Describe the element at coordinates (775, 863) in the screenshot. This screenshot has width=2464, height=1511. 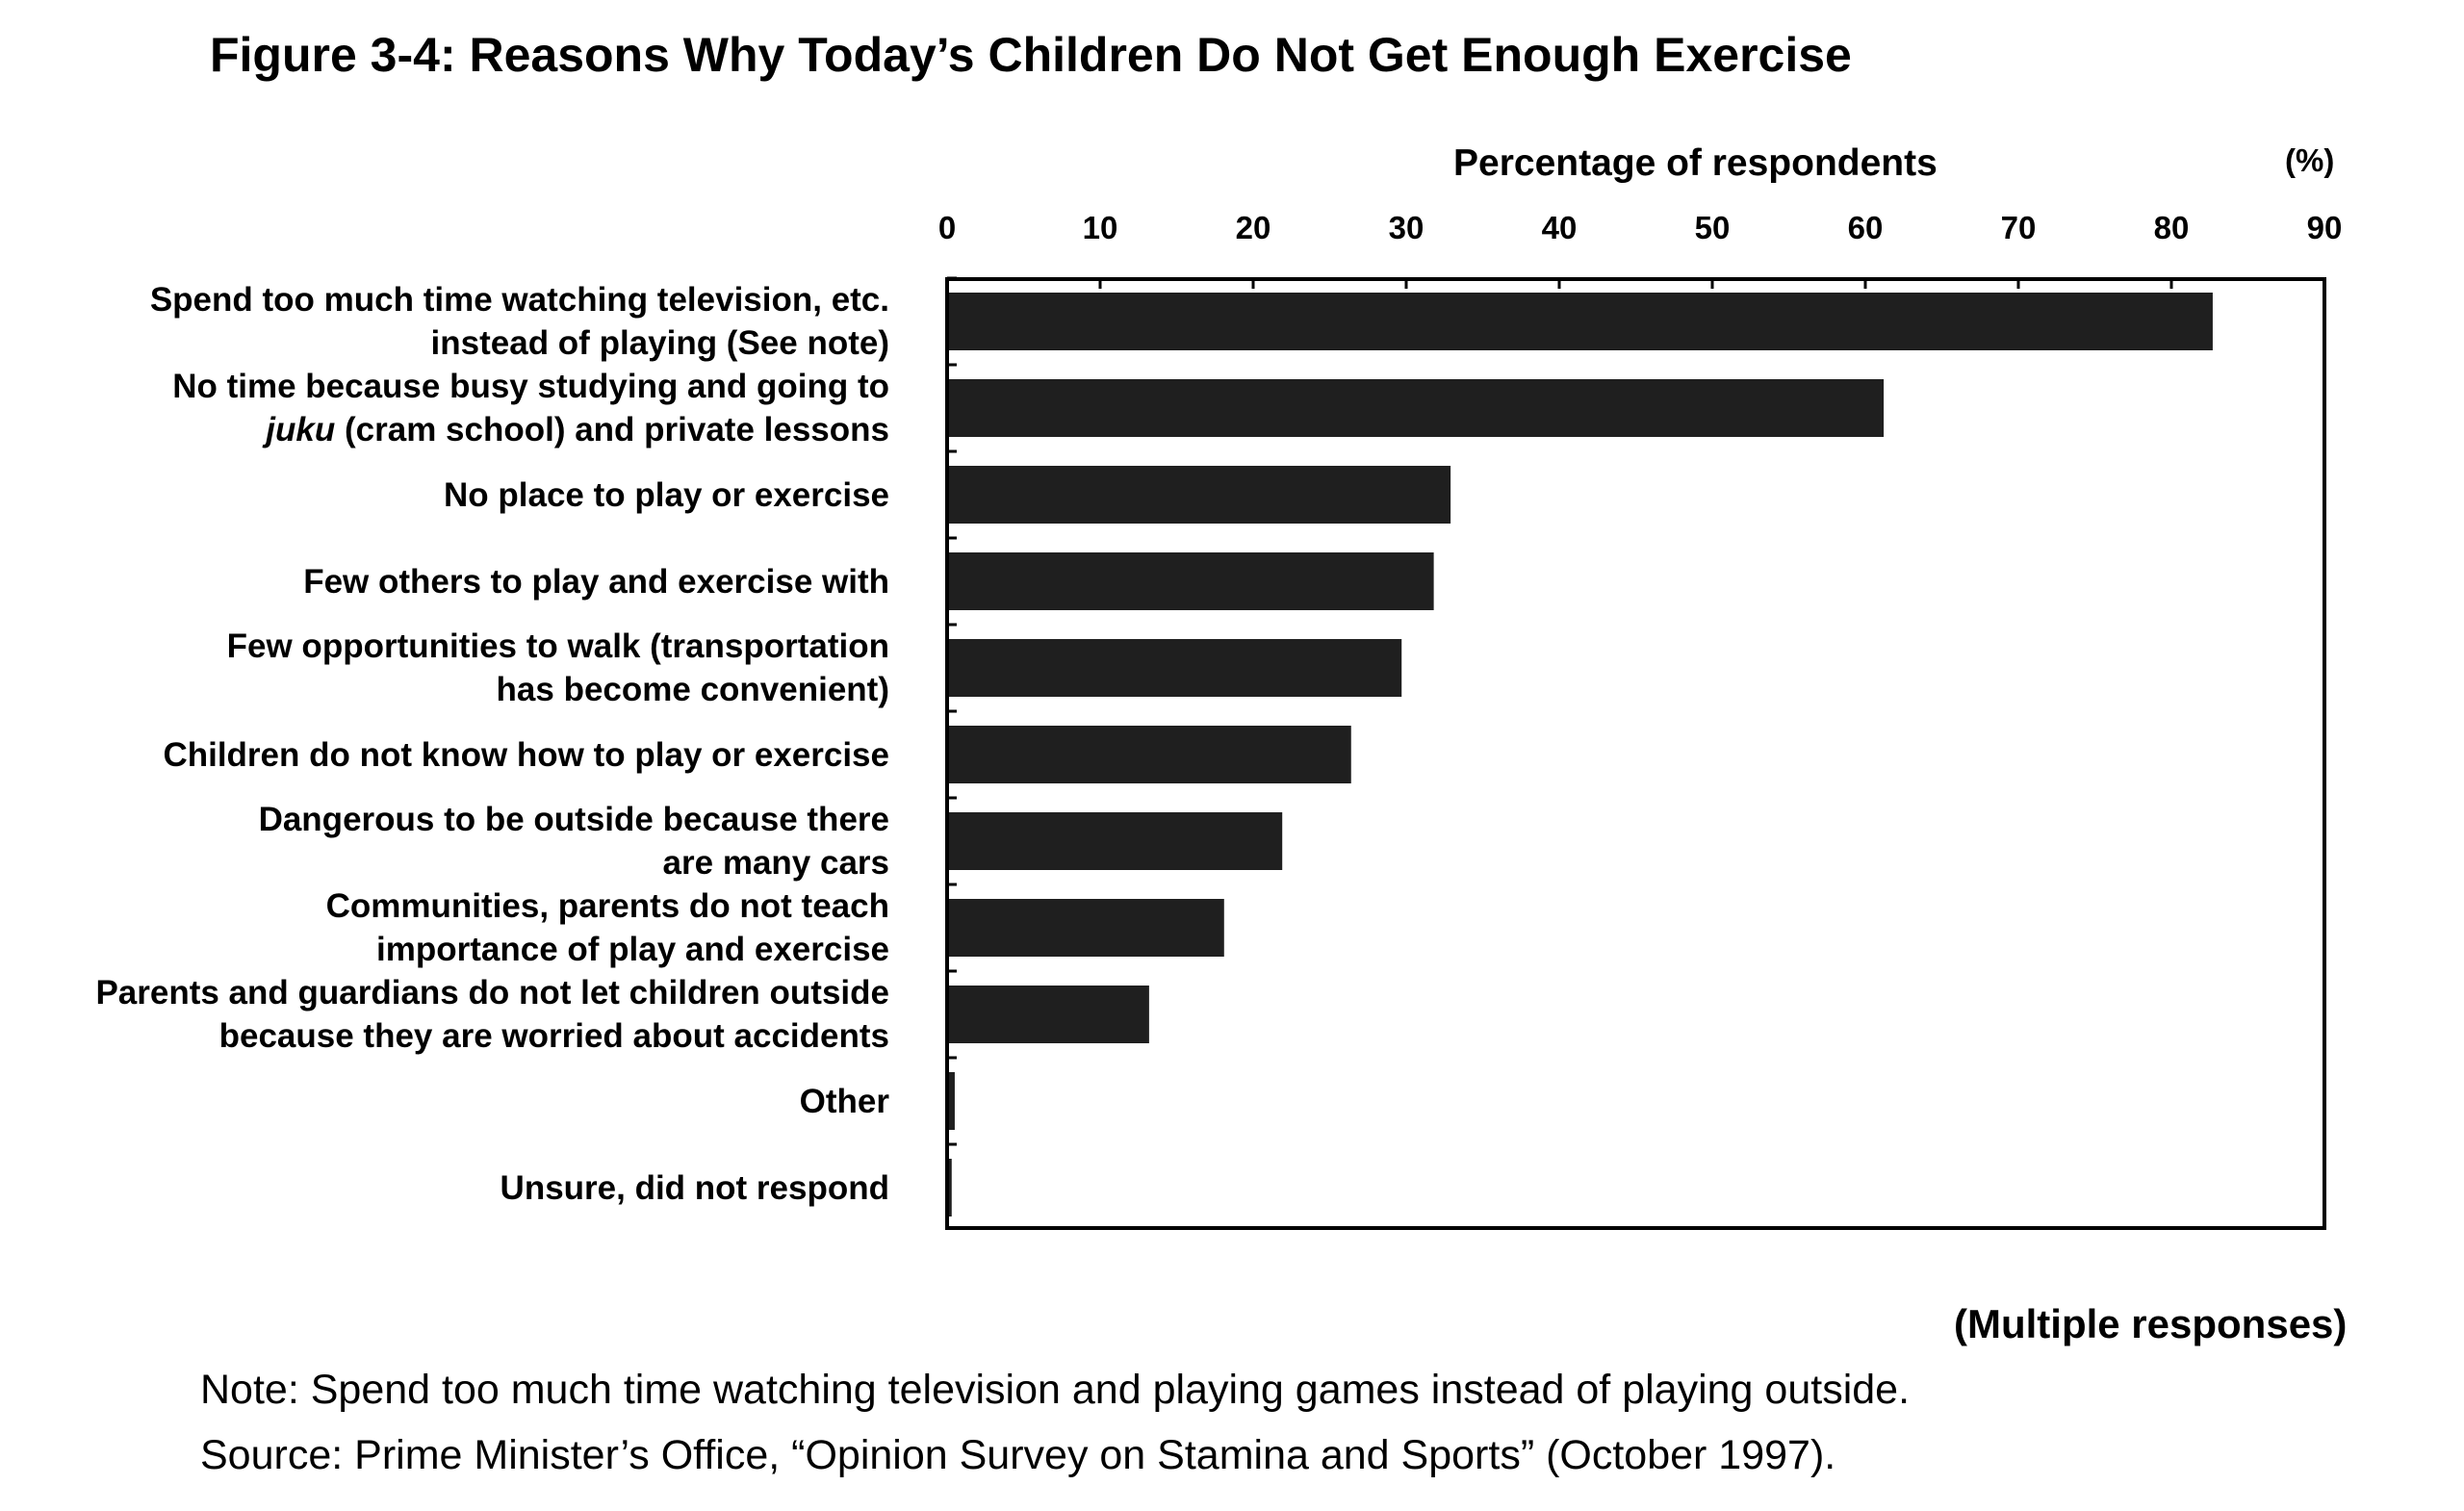
I see `category-label-line2: are many cars` at that location.